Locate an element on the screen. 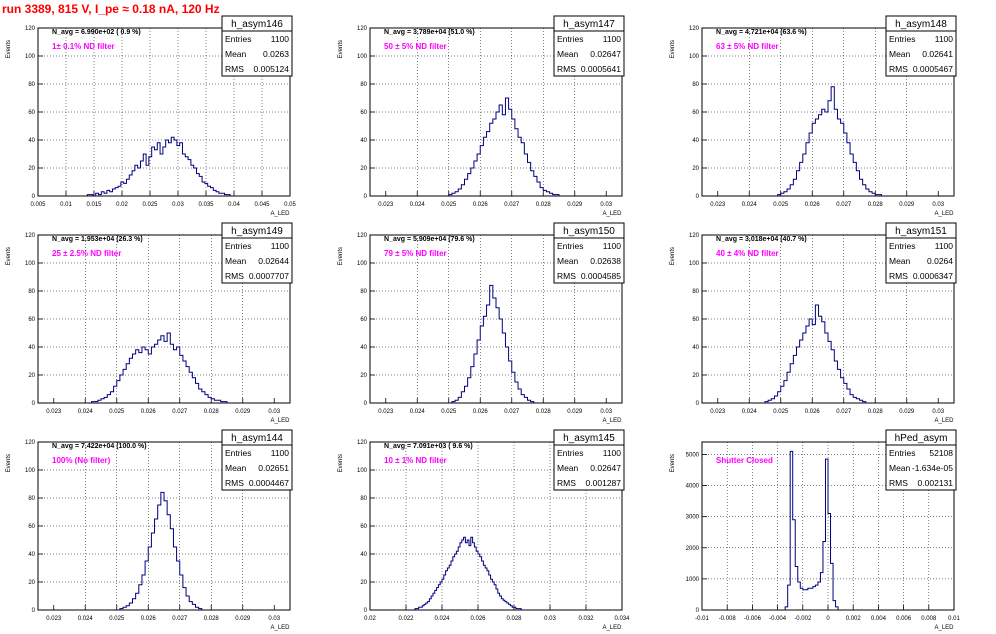 Image resolution: width=996 pixels, height=634 pixels. x-tick-label: 0.02 is located at coordinates (122, 205).